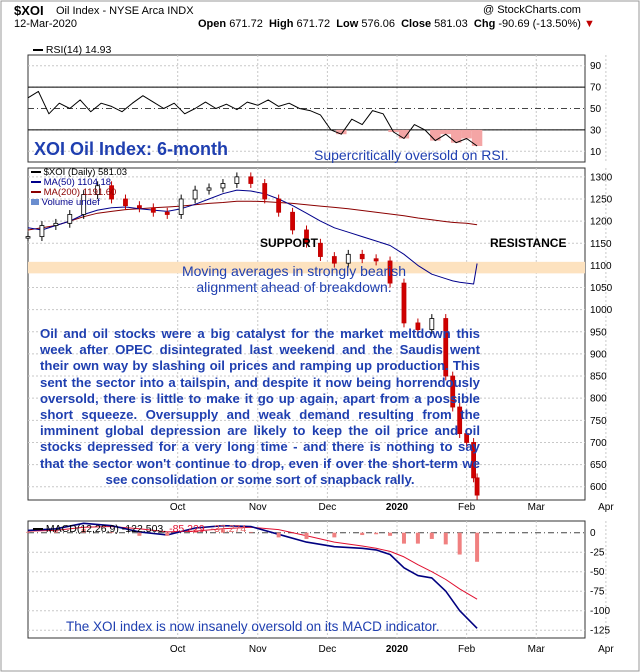 This screenshot has height=672, width=640. What do you see at coordinates (80, 192) in the screenshot?
I see `legend-ma200: MA(200) 1191.60` at bounding box center [80, 192].